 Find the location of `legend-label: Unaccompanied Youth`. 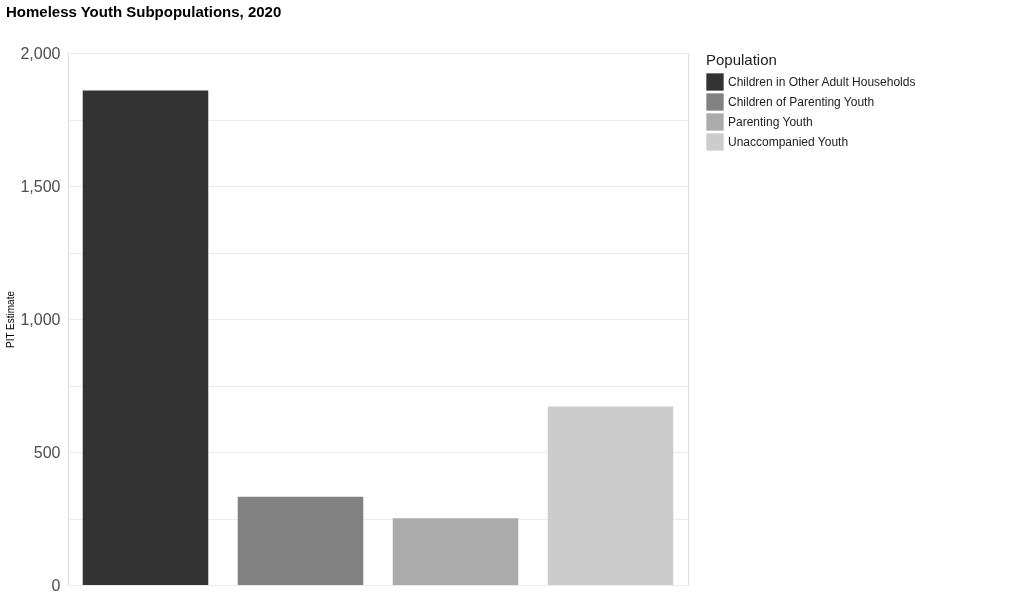

legend-label: Unaccompanied Youth is located at coordinates (788, 142).